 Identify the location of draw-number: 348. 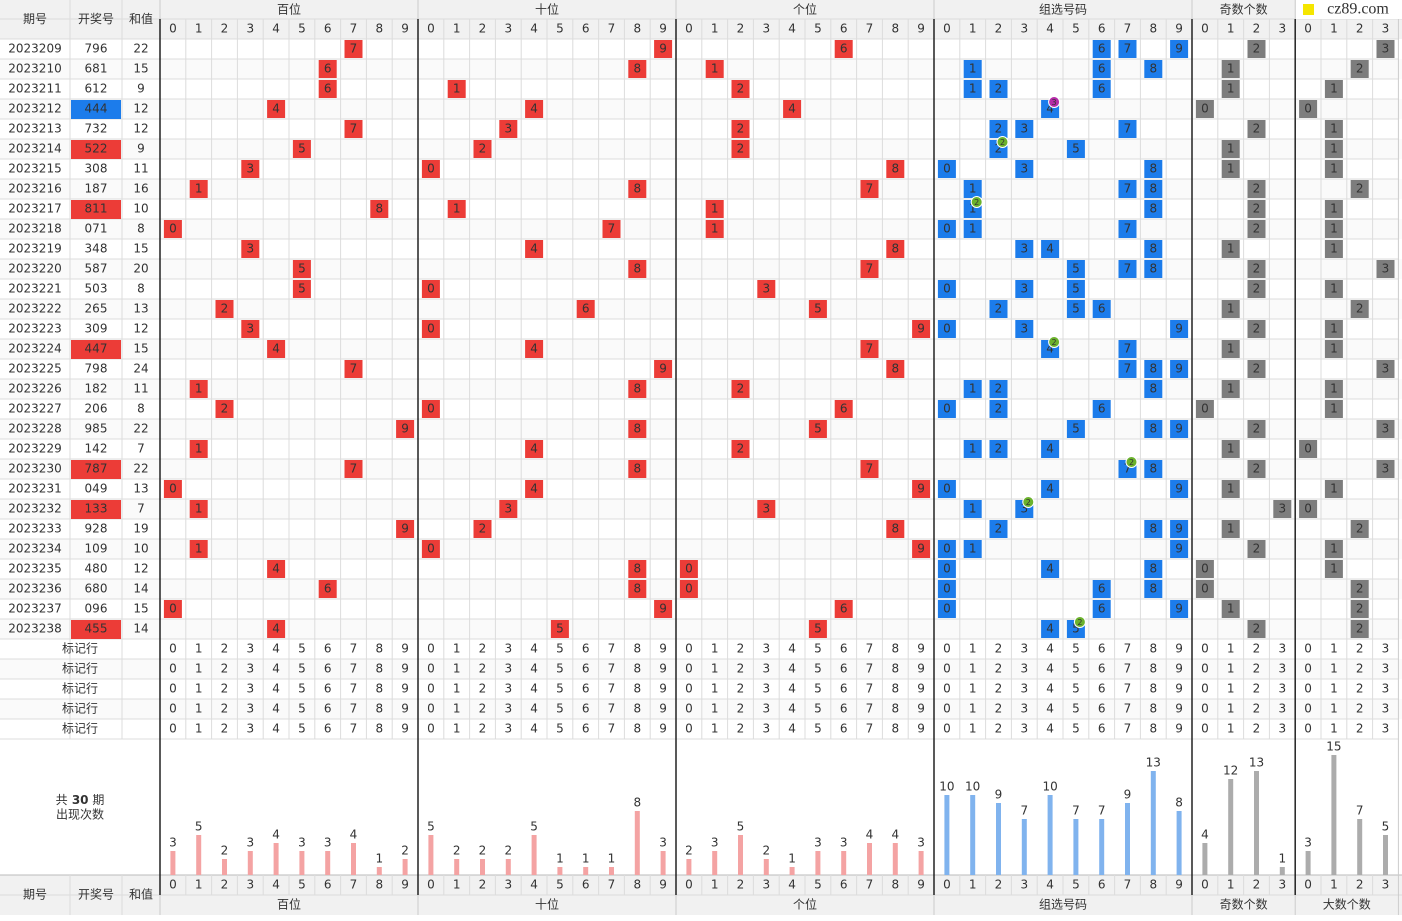
(96, 249).